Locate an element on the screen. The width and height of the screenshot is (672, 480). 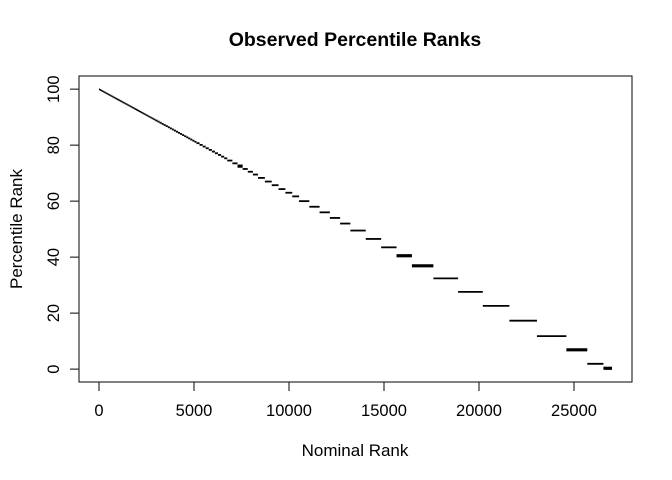
x-tick-label: 25000 is located at coordinates (574, 411).